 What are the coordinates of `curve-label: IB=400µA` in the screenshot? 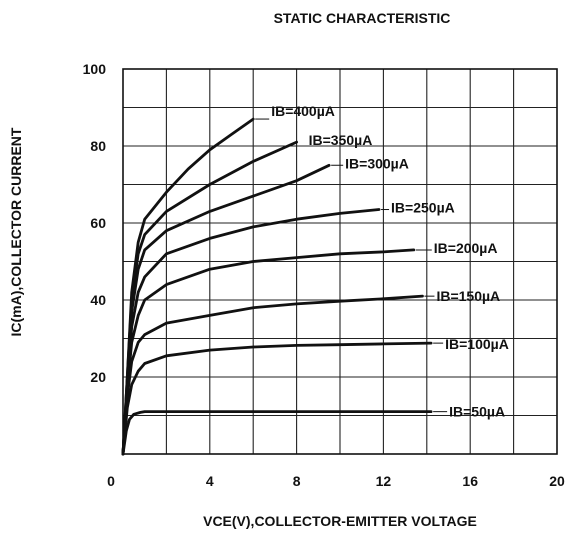 It's located at (303, 111).